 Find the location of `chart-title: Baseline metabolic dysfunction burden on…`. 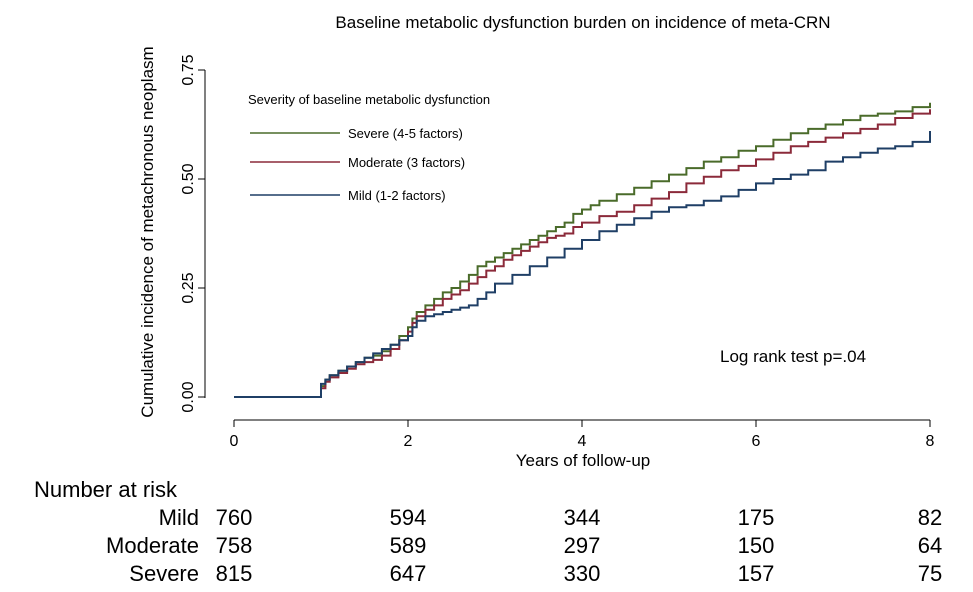

chart-title: Baseline metabolic dysfunction burden on… is located at coordinates (582, 22).